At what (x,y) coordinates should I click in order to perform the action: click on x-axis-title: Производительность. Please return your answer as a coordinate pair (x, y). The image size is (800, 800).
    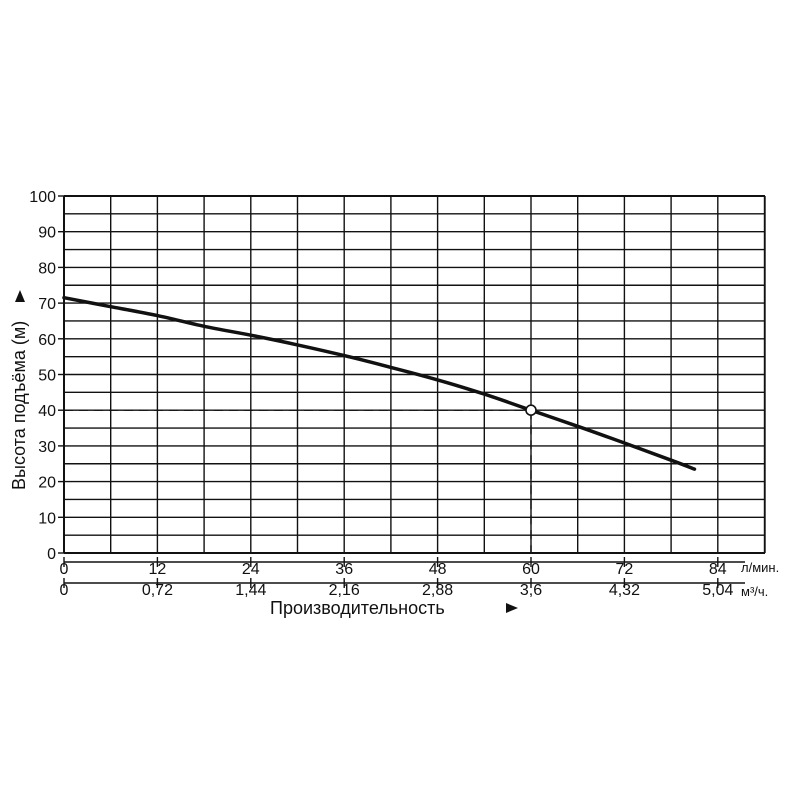
    Looking at the image, I should click on (357, 608).